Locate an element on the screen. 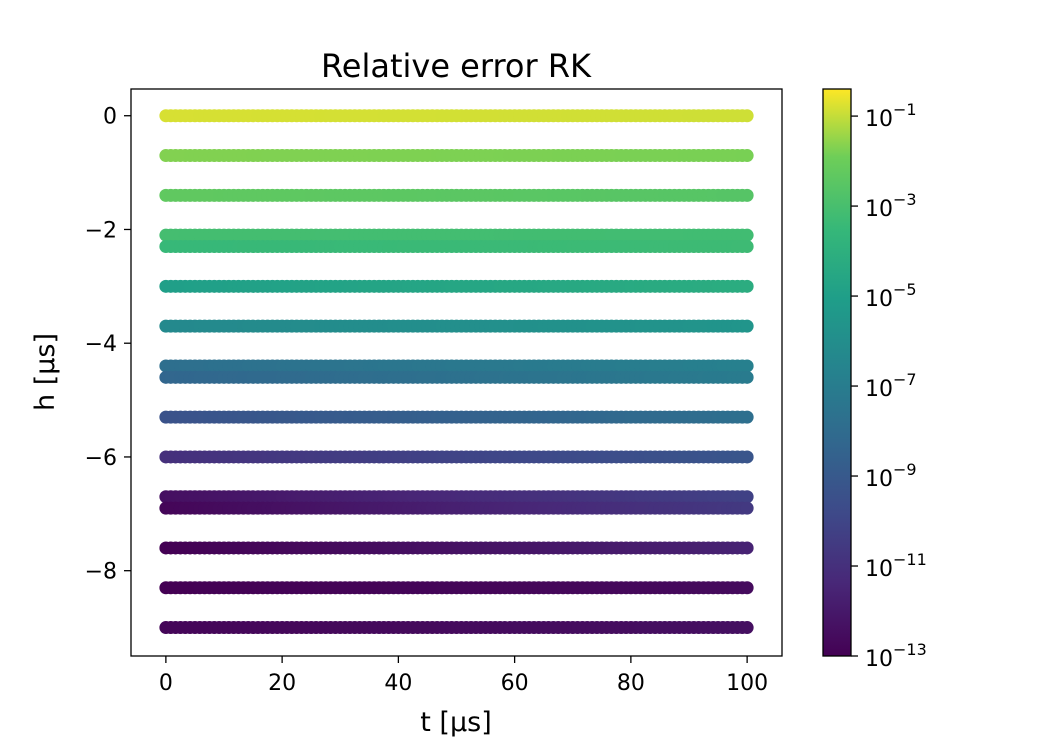  colorbar-tick-label: 10⁻¹ is located at coordinates (891, 116).